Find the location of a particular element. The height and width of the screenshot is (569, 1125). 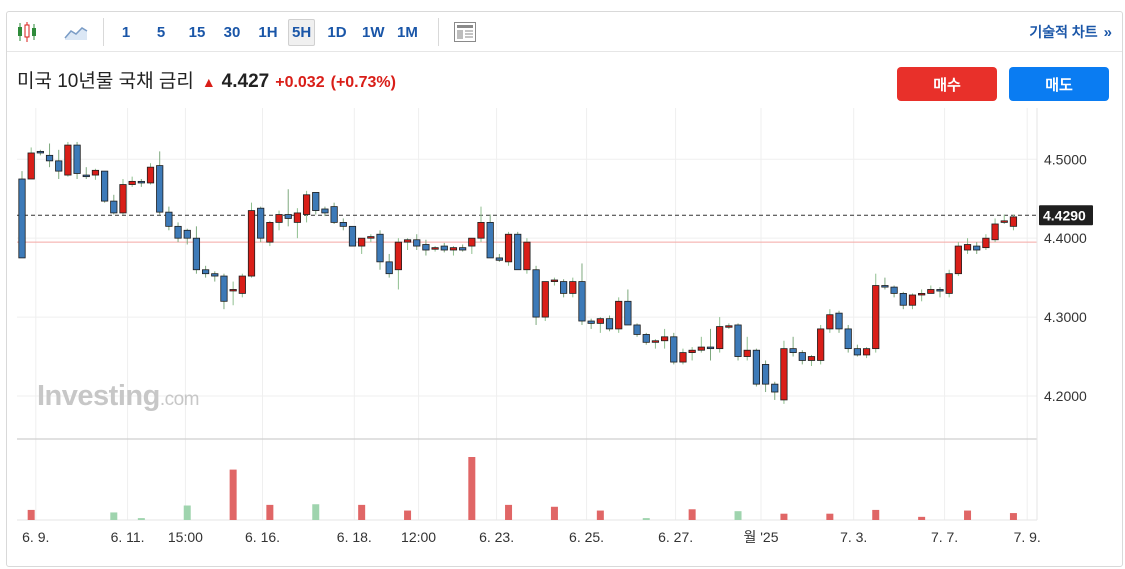

x-tick-label: 7. 7. is located at coordinates (944, 537).